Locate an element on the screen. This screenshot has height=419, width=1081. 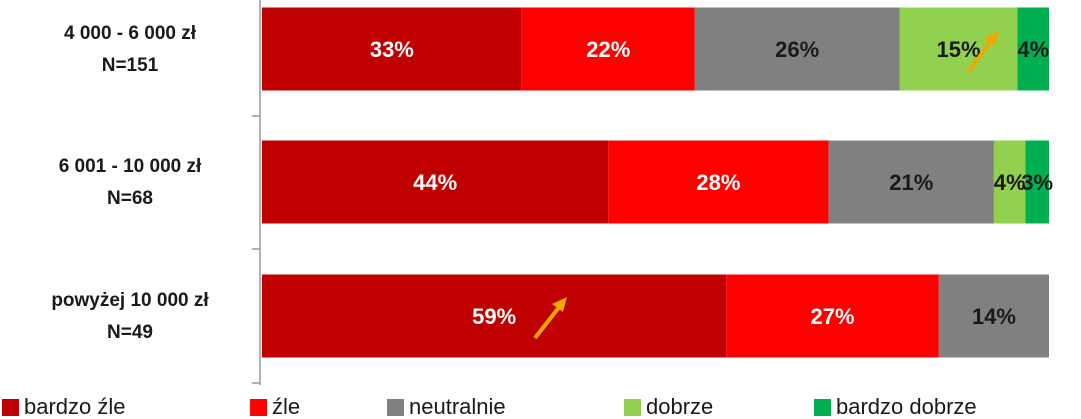
data-label: 15% is located at coordinates (958, 49).